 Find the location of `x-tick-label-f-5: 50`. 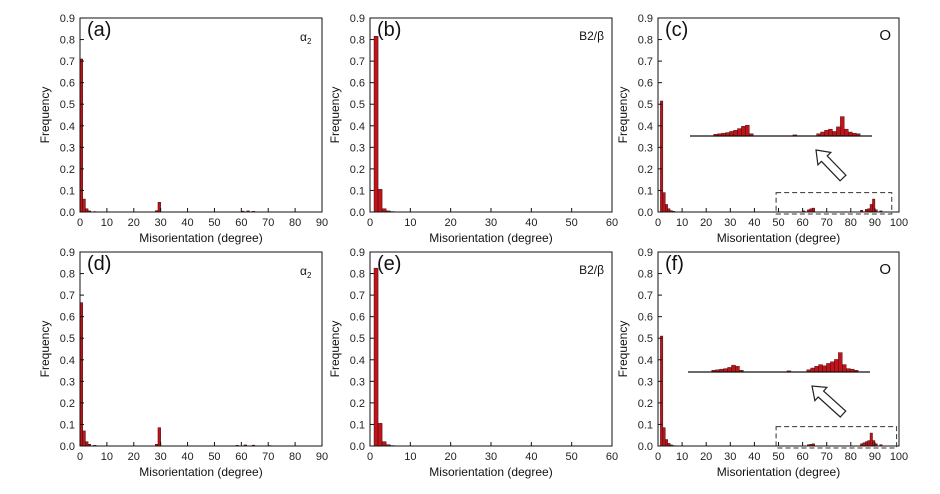

x-tick-label-f-5: 50 is located at coordinates (778, 457).